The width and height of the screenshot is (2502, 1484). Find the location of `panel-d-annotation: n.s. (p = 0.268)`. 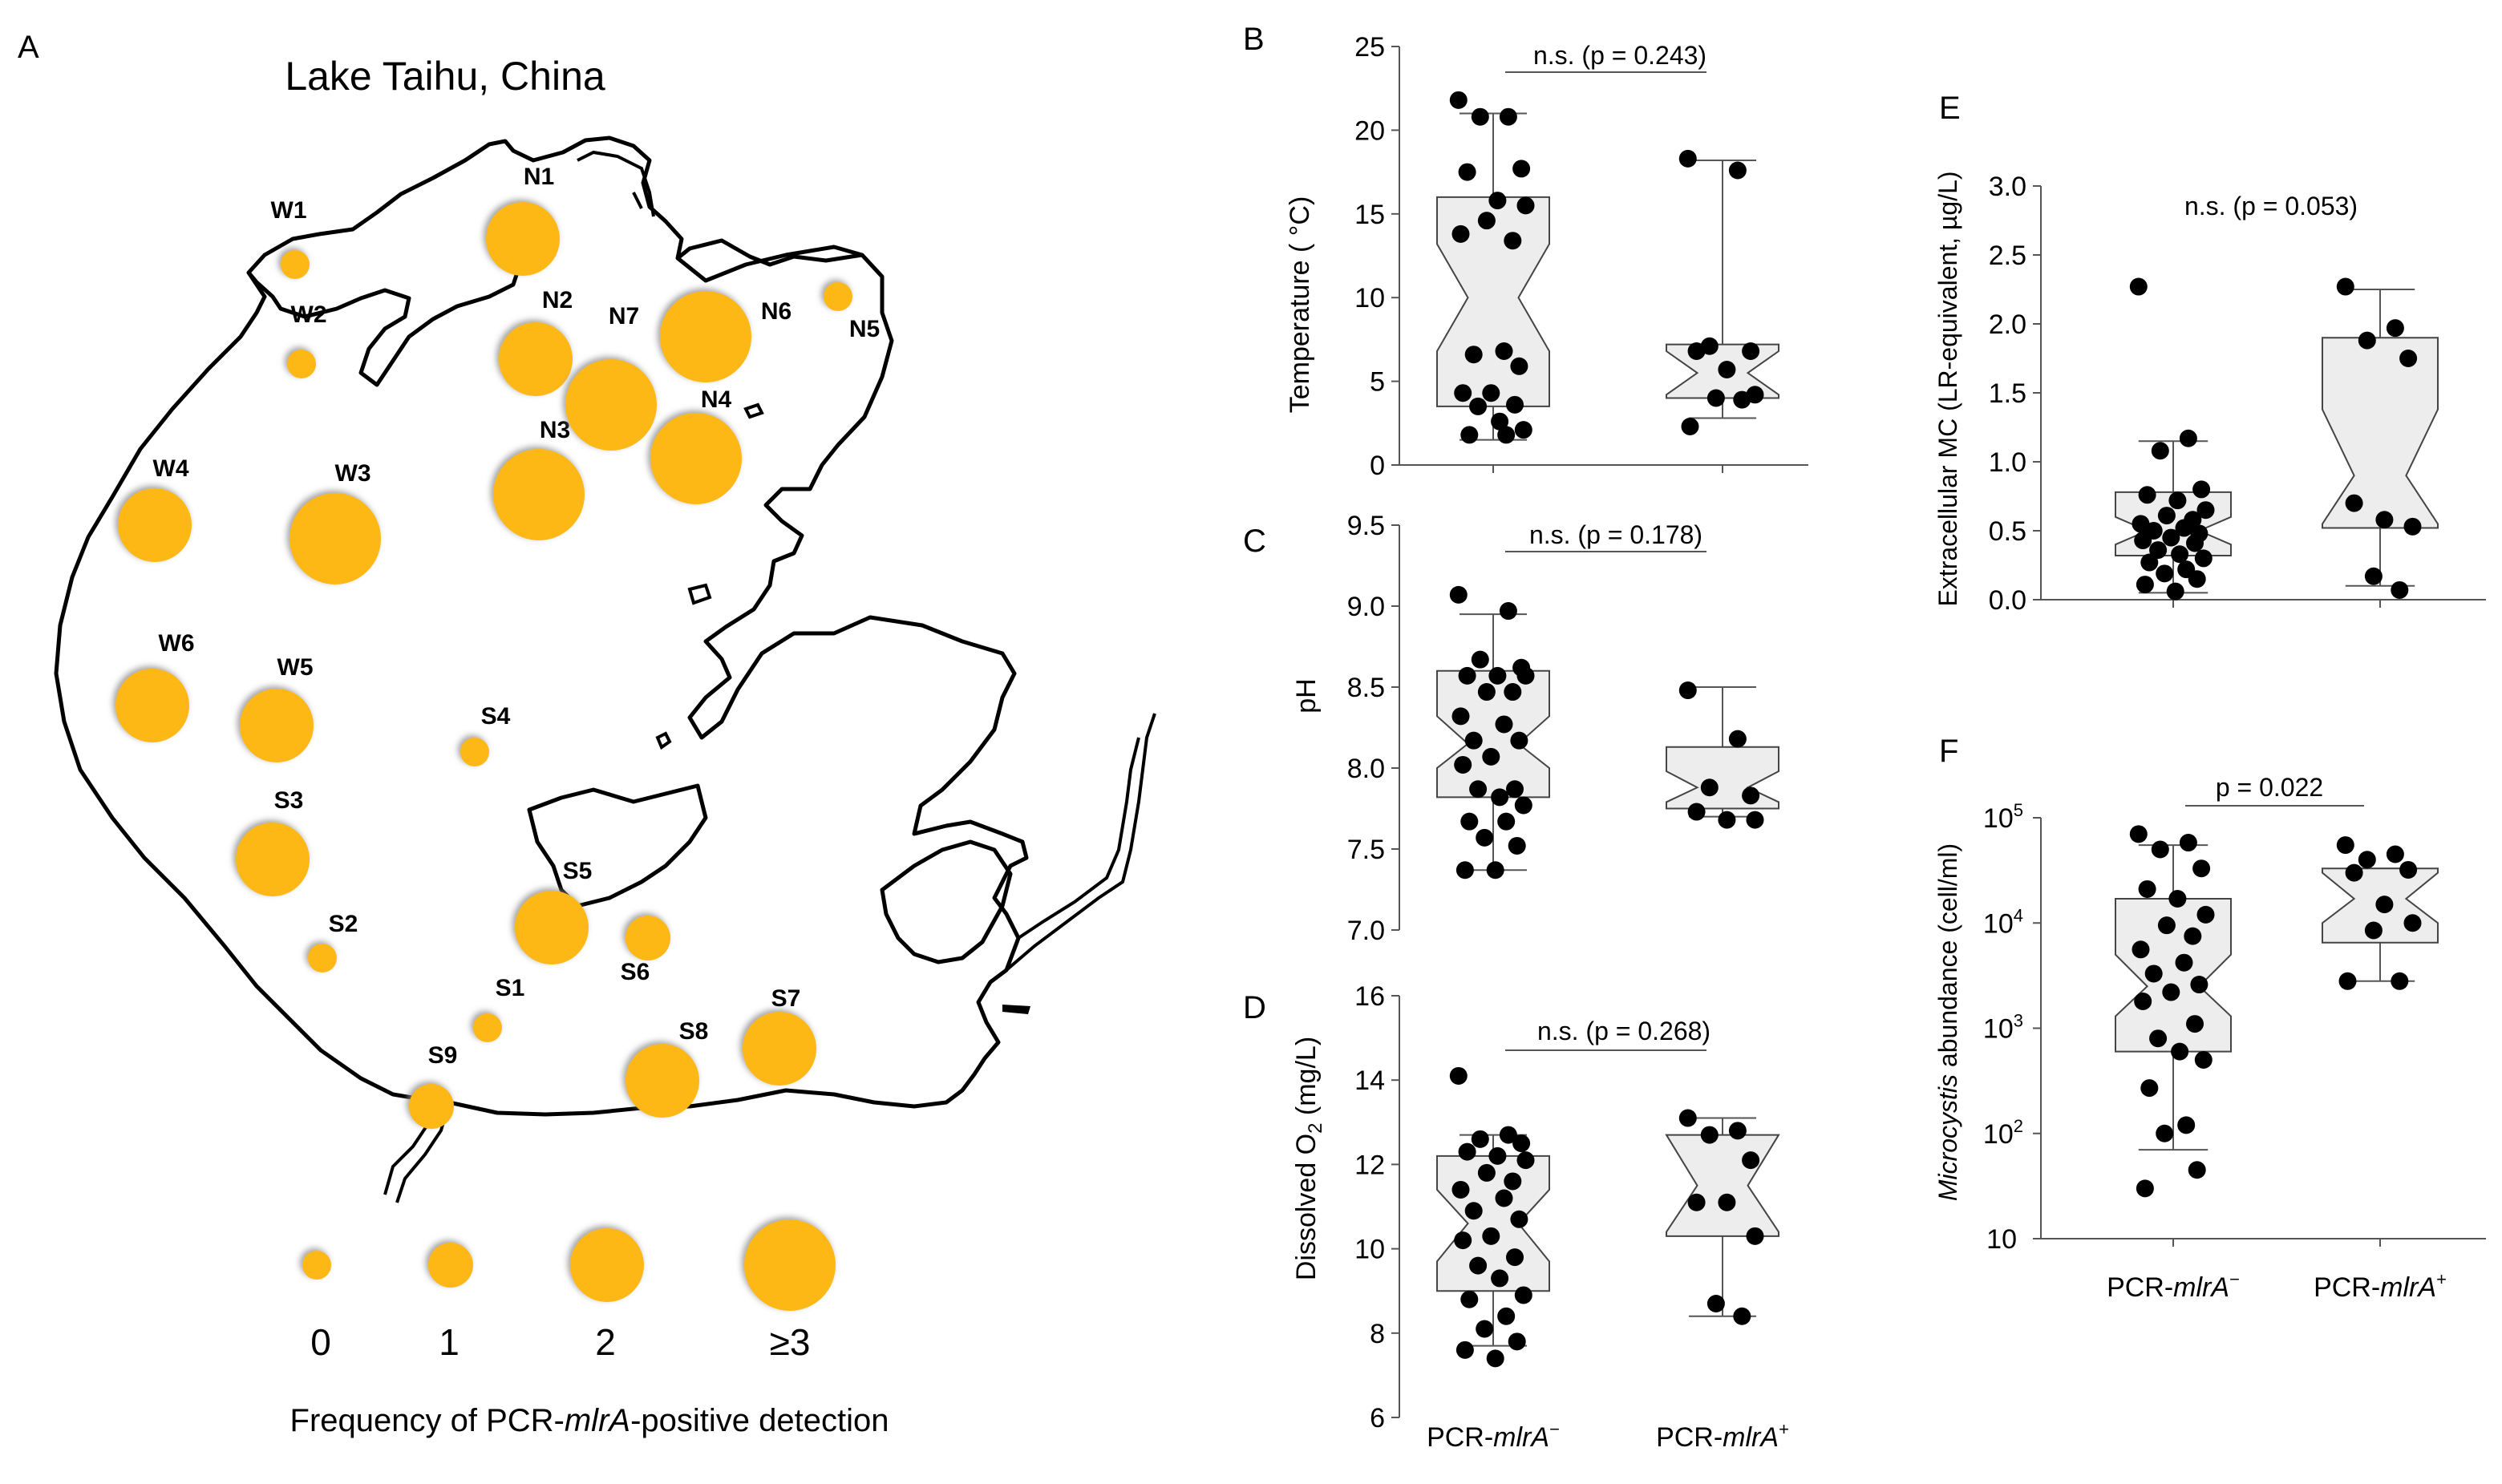

panel-d-annotation: n.s. (p = 0.268) is located at coordinates (1624, 1031).